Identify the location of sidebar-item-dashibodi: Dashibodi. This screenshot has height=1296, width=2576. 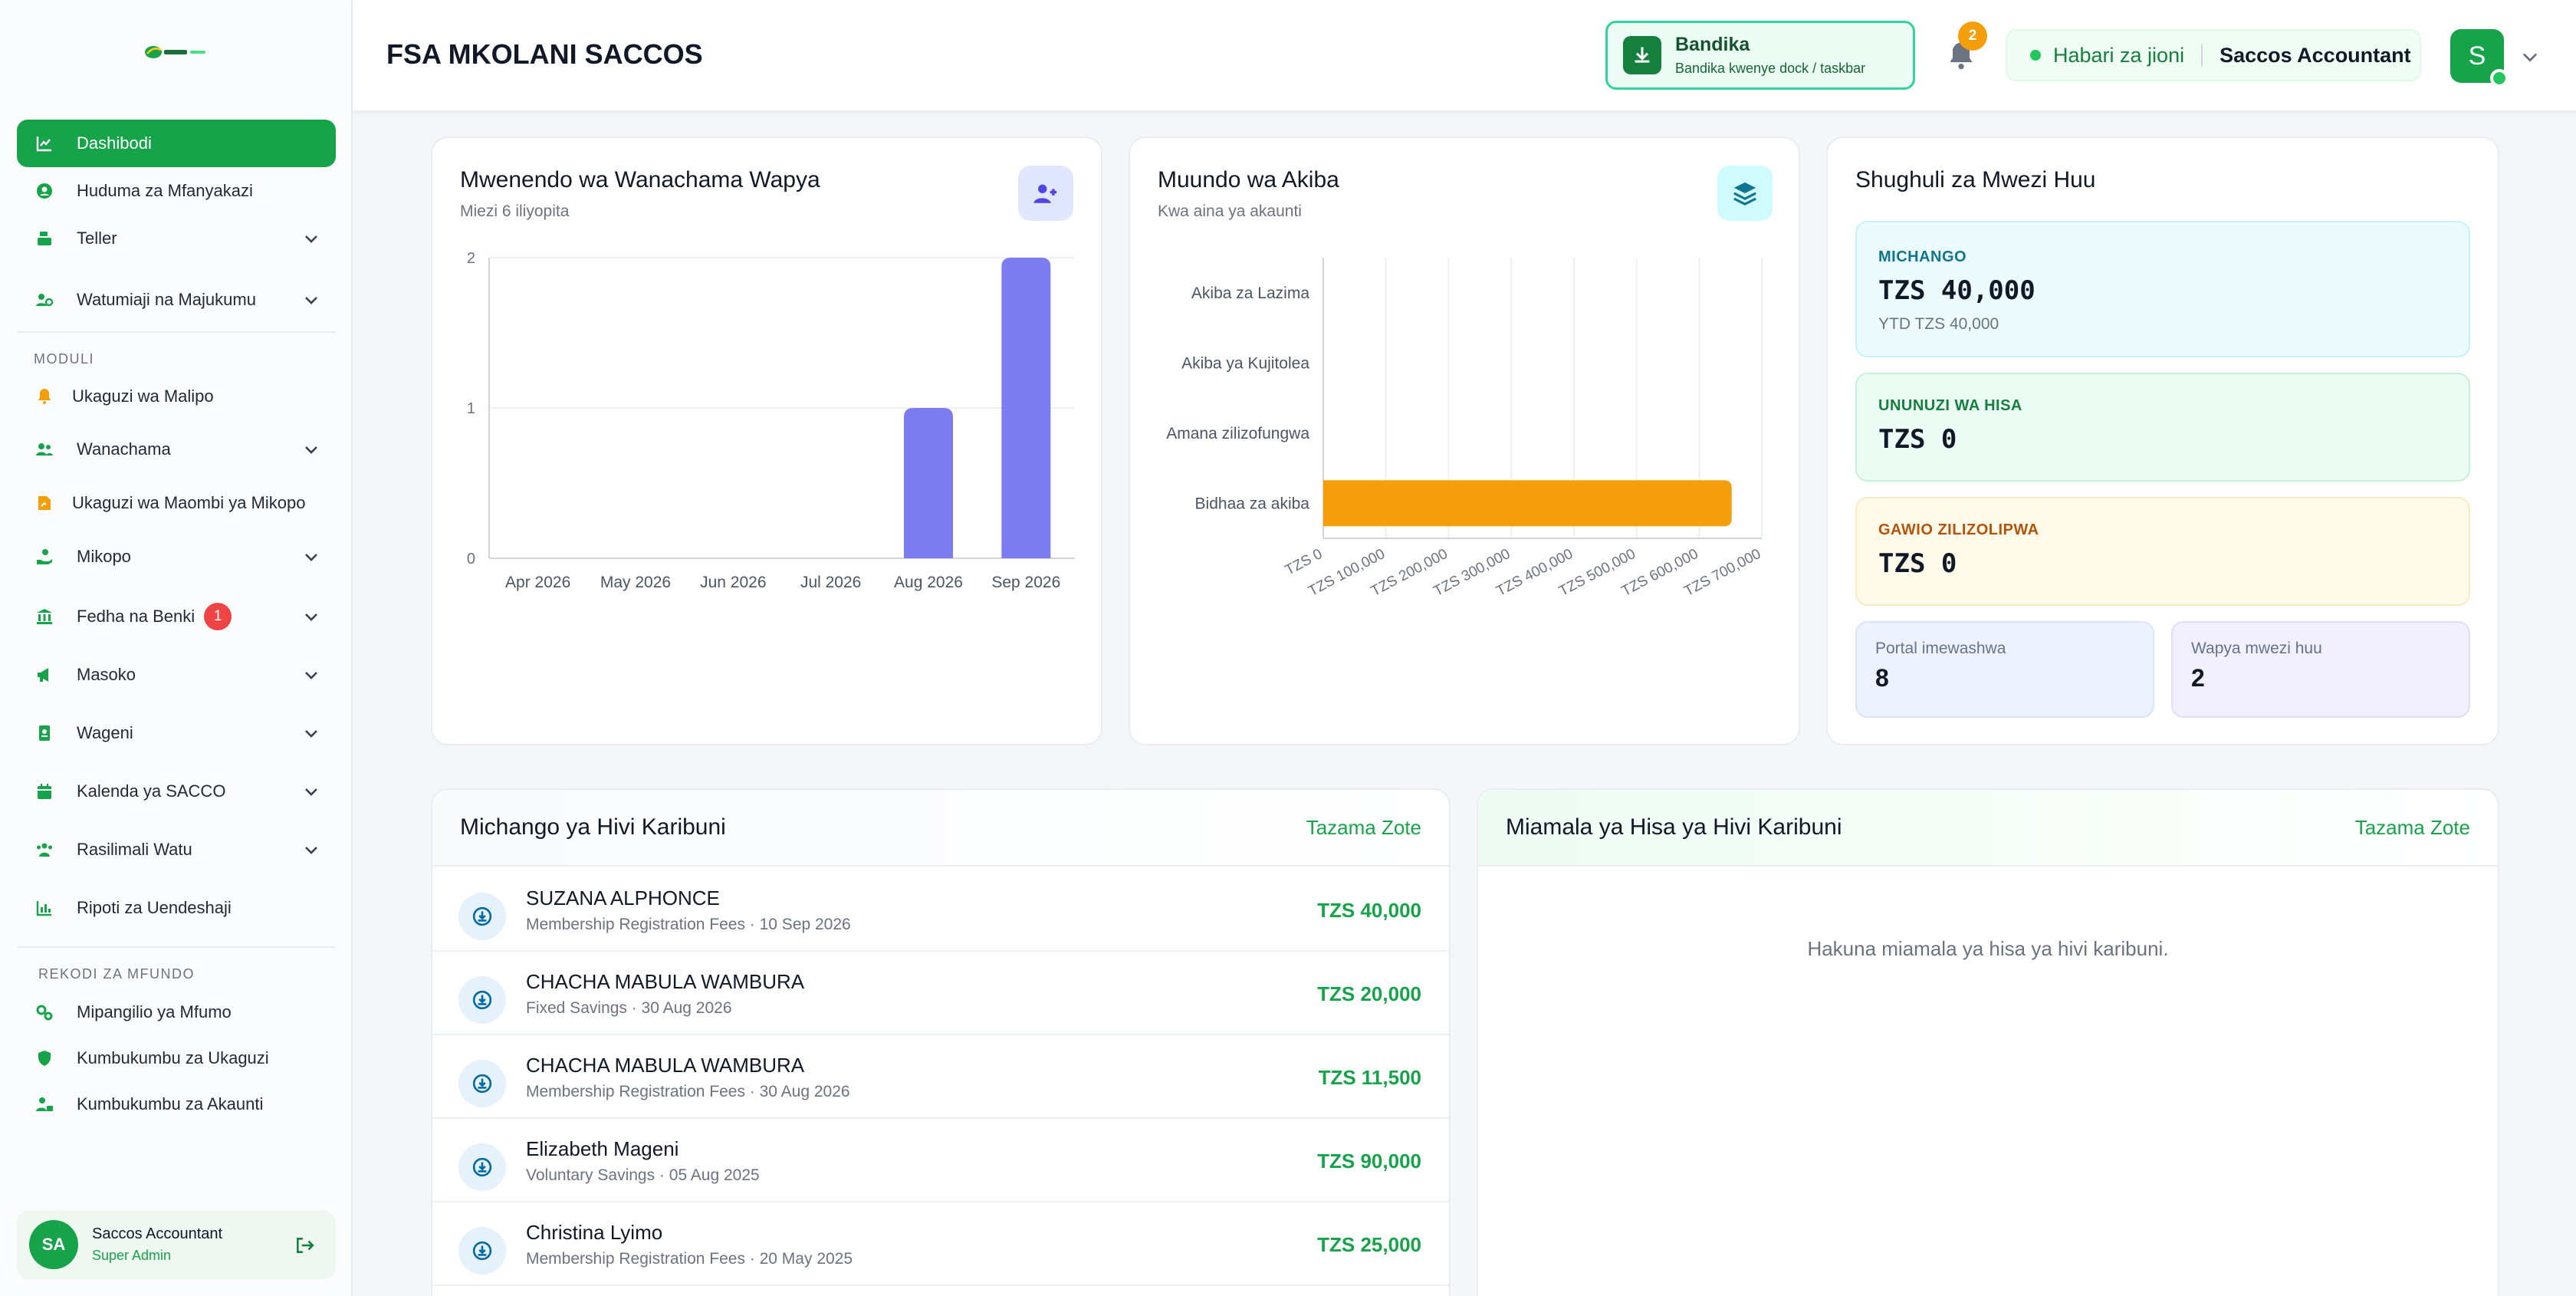
(177, 143).